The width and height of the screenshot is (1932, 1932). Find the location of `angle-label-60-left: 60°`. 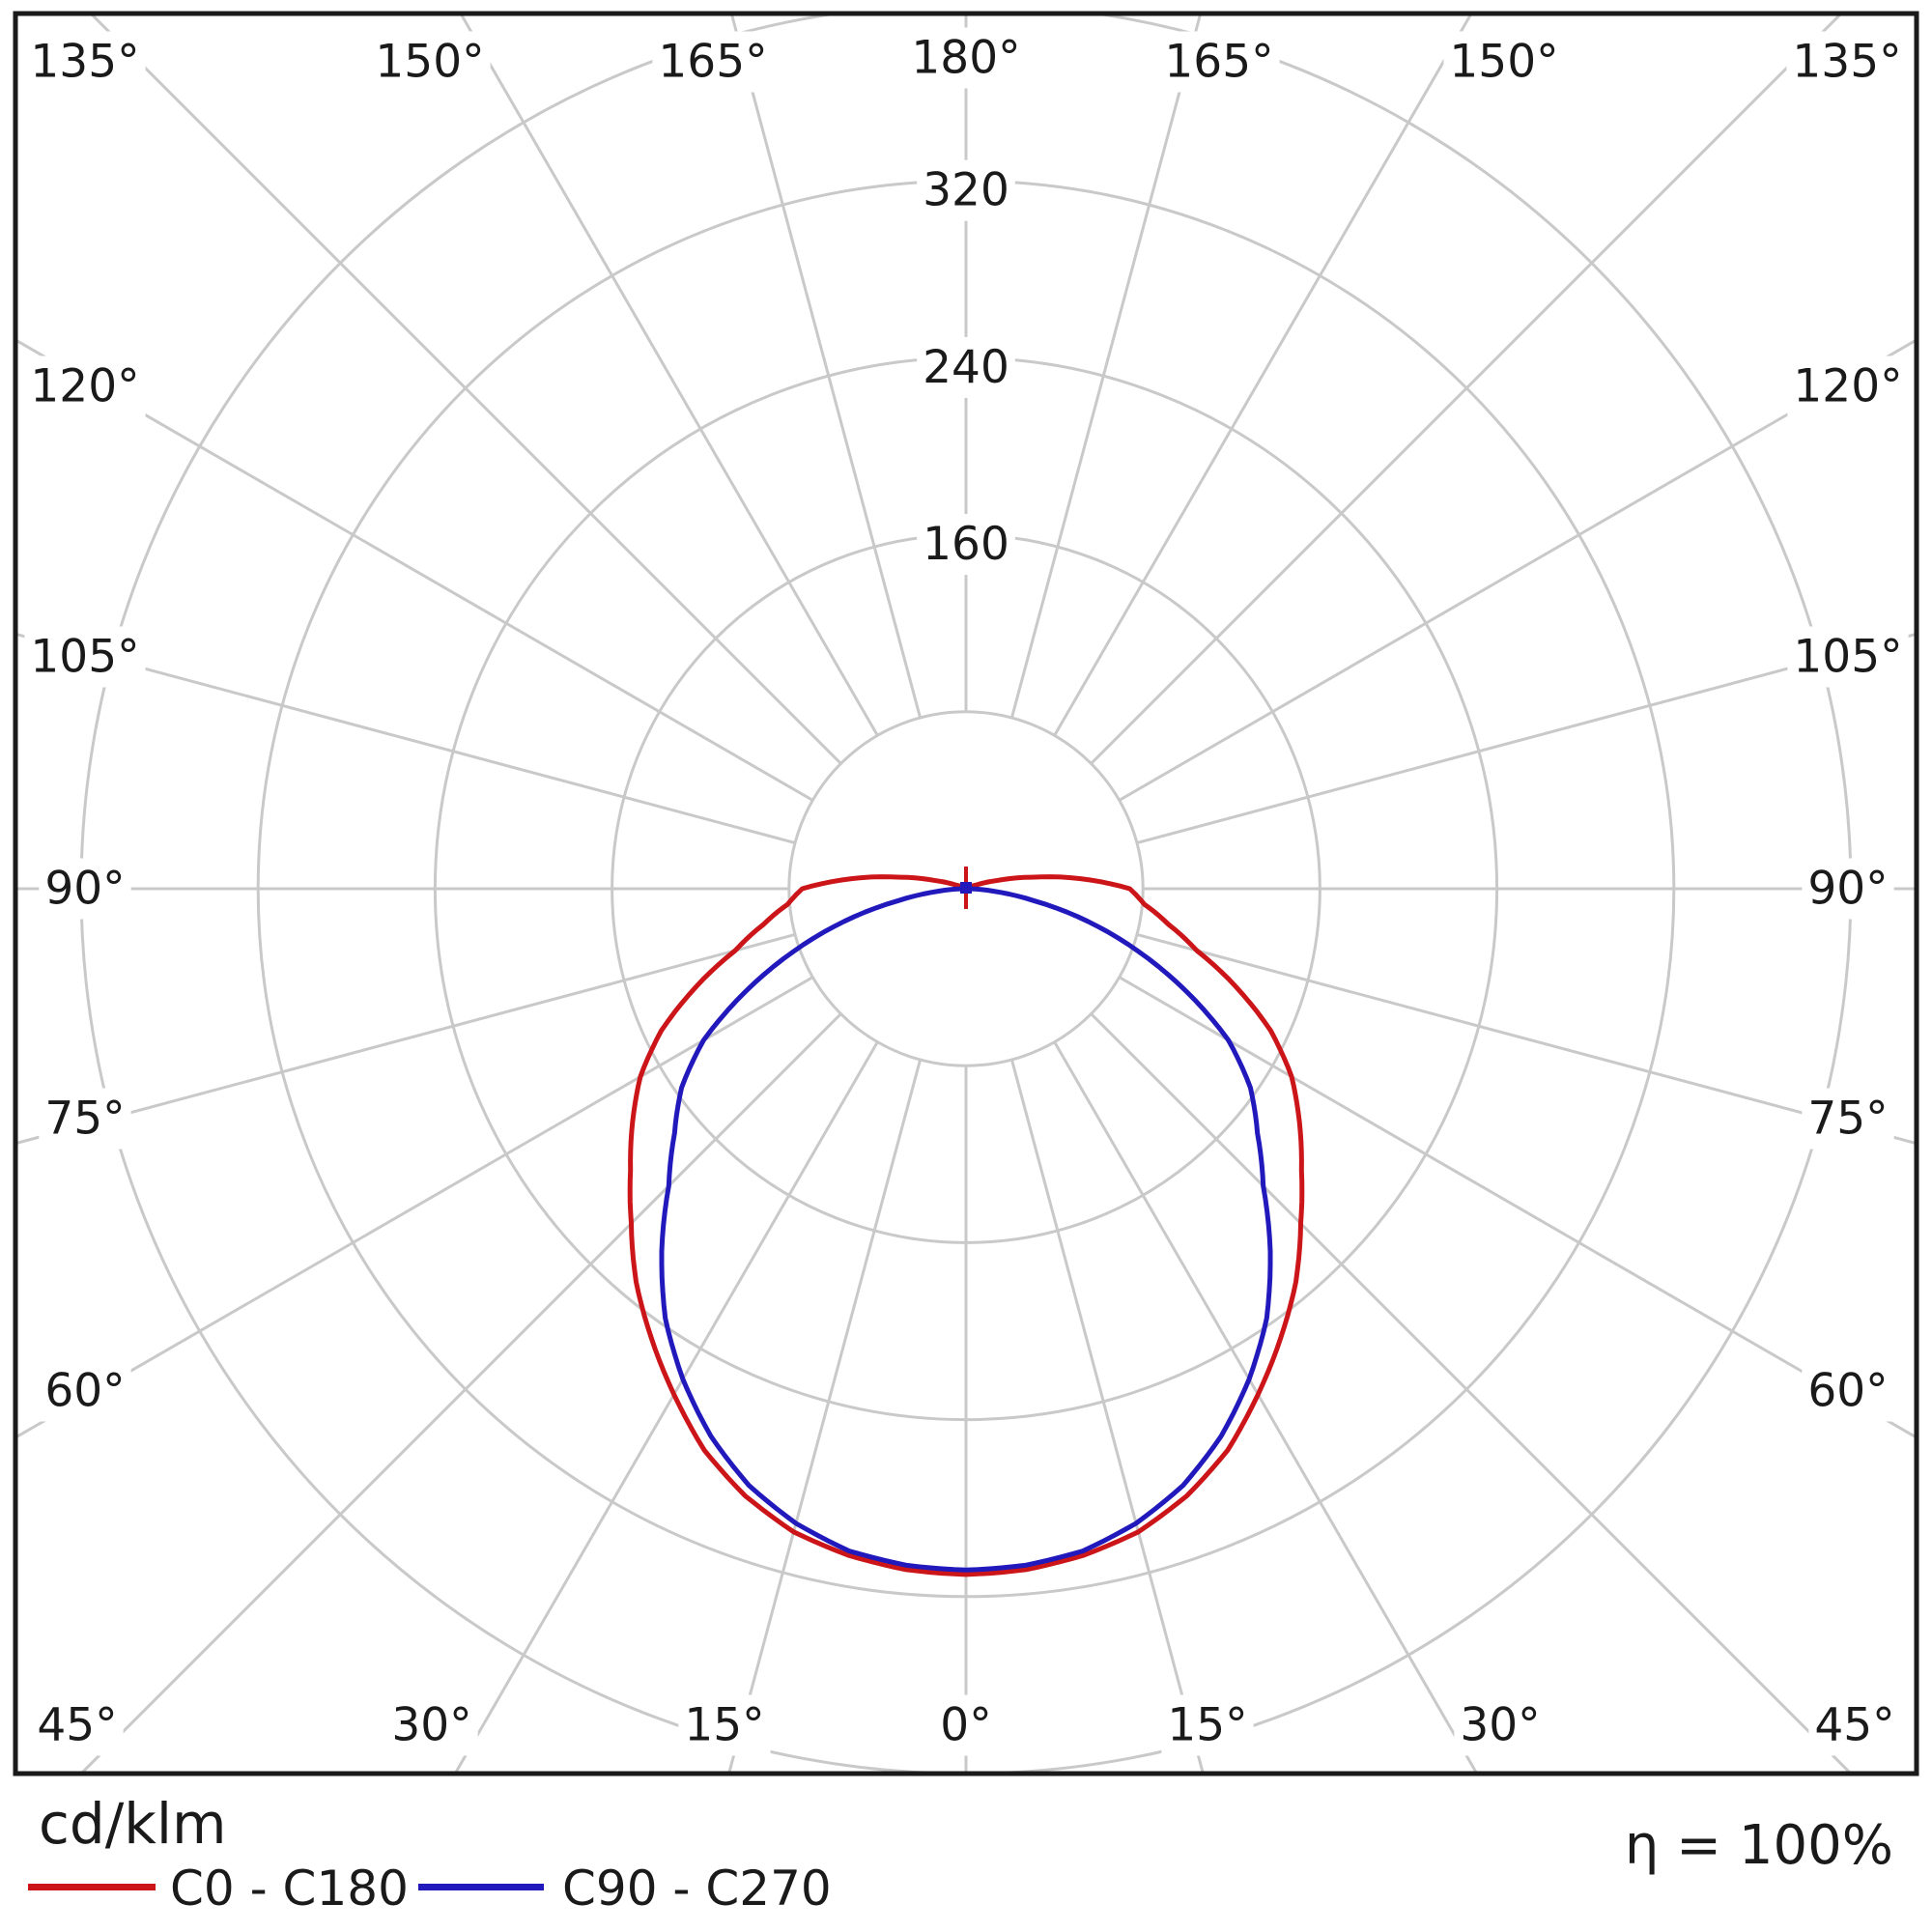

angle-label-60-left: 60° is located at coordinates (84, 1391).